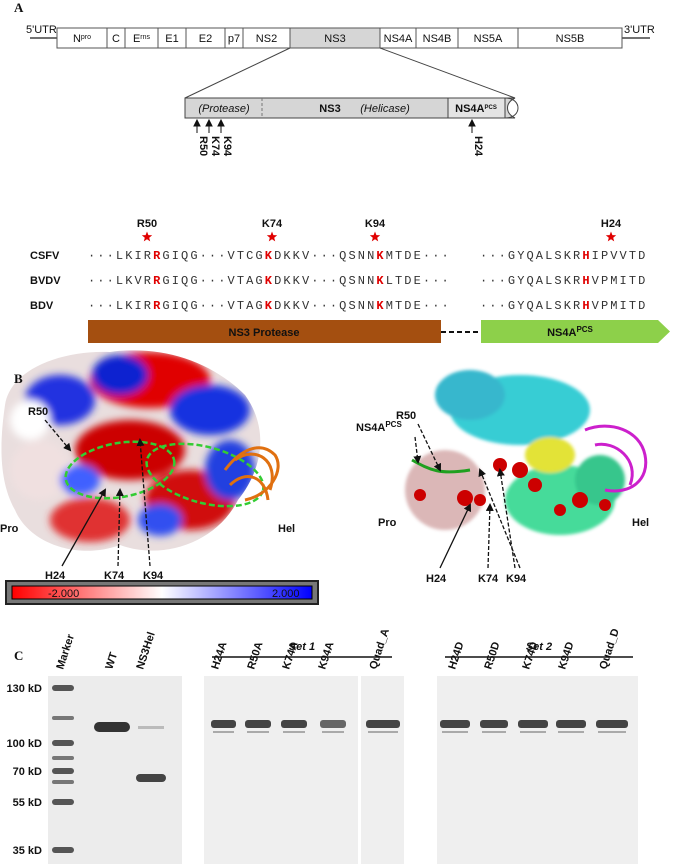 Image resolution: width=685 pixels, height=864 pixels. Describe the element at coordinates (379, 427) in the screenshot. I see `domain-label: NS4APCS` at that location.